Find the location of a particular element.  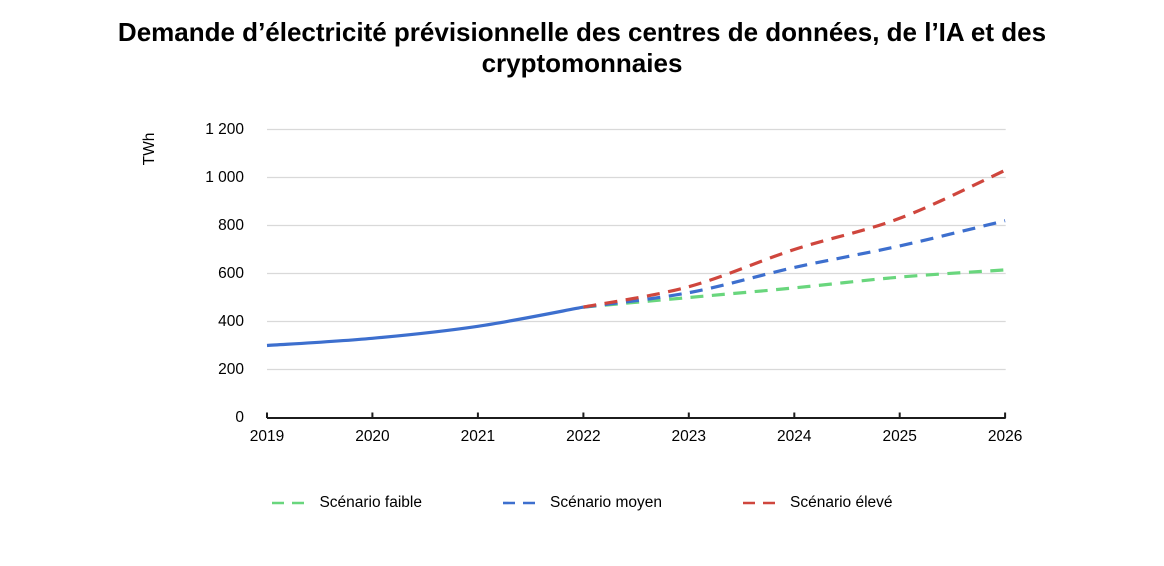

legend-entry-scenario-eleve: Scénario élevé is located at coordinates (817, 503).